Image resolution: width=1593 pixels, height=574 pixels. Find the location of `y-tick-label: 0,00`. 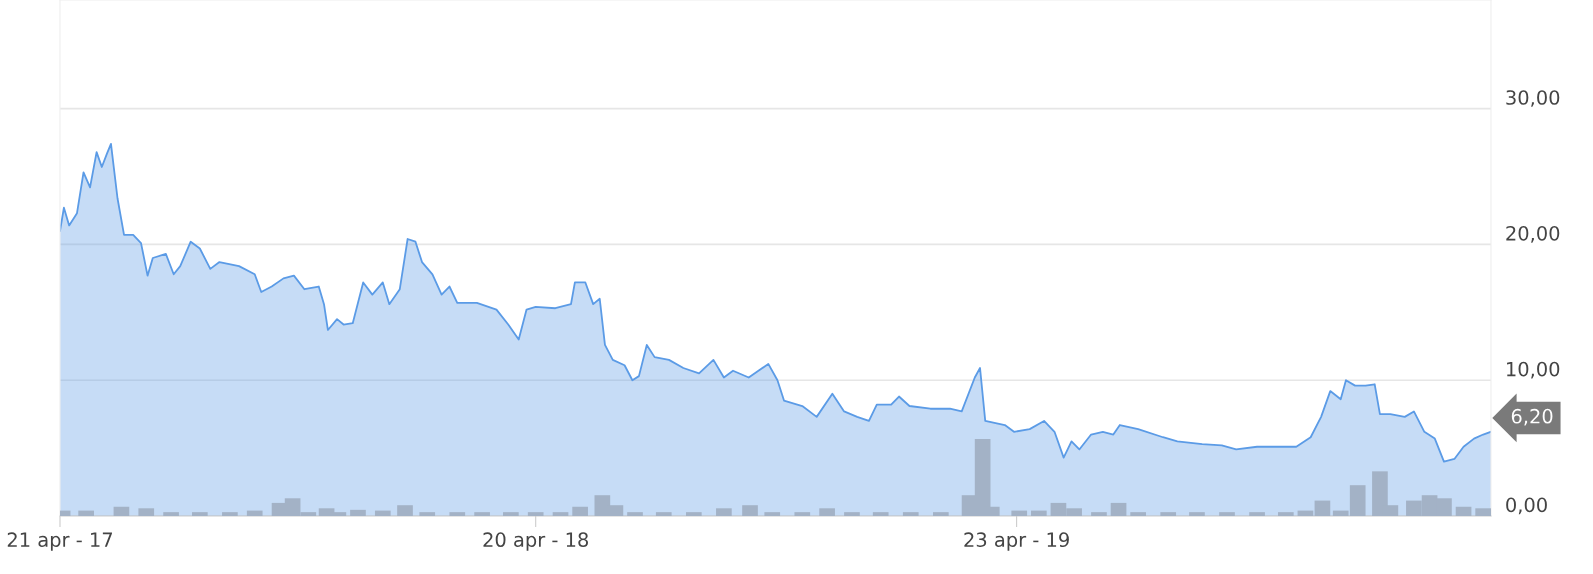

y-tick-label: 0,00 is located at coordinates (1526, 506).